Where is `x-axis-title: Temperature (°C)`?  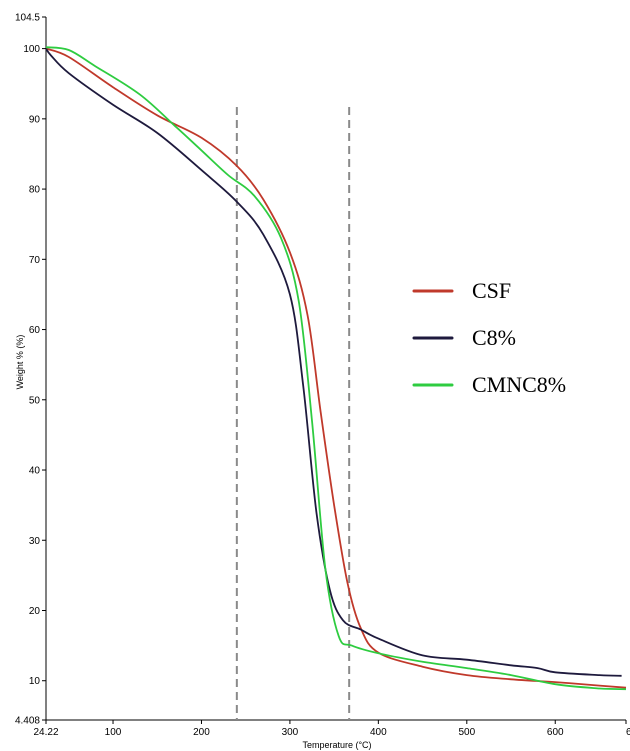 x-axis-title: Temperature (°C) is located at coordinates (336, 745).